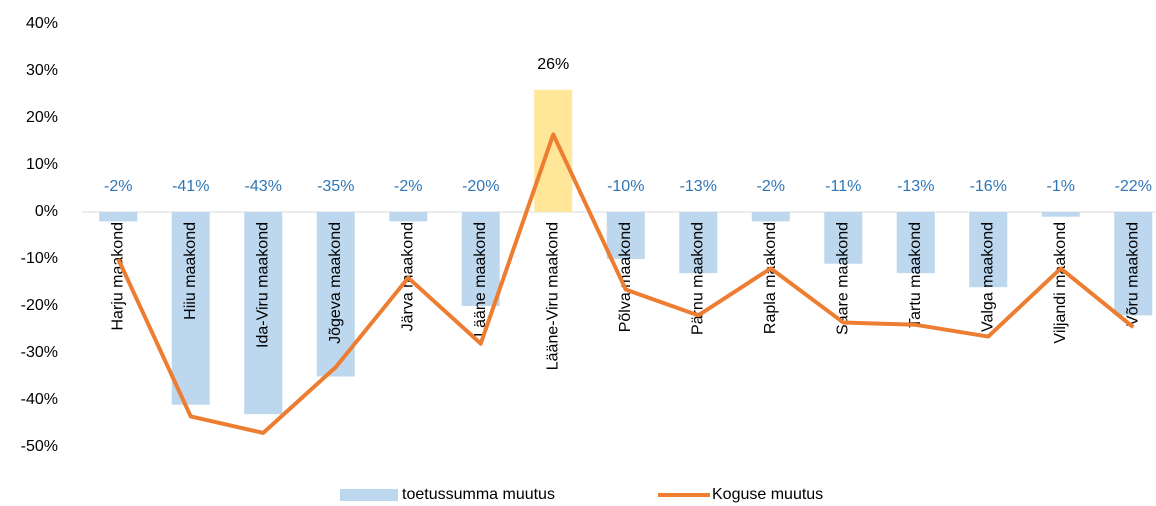  What do you see at coordinates (190, 271) in the screenshot?
I see `x-tick-label: Hiiu maakond` at bounding box center [190, 271].